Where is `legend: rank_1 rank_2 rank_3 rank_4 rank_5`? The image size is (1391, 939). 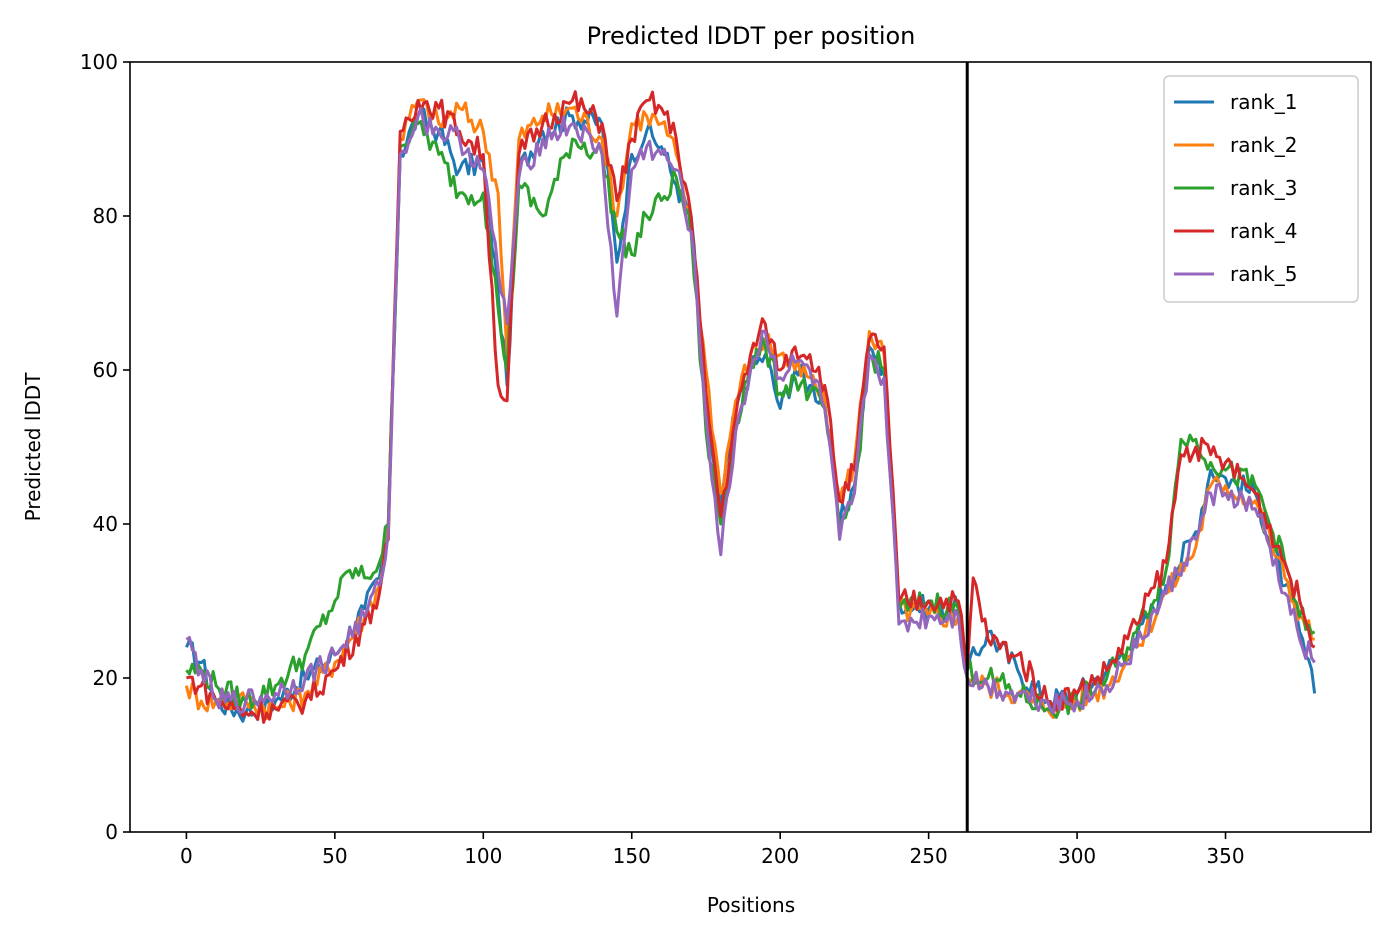
legend: rank_1 rank_2 rank_3 rank_4 rank_5 is located at coordinates (1261, 189).